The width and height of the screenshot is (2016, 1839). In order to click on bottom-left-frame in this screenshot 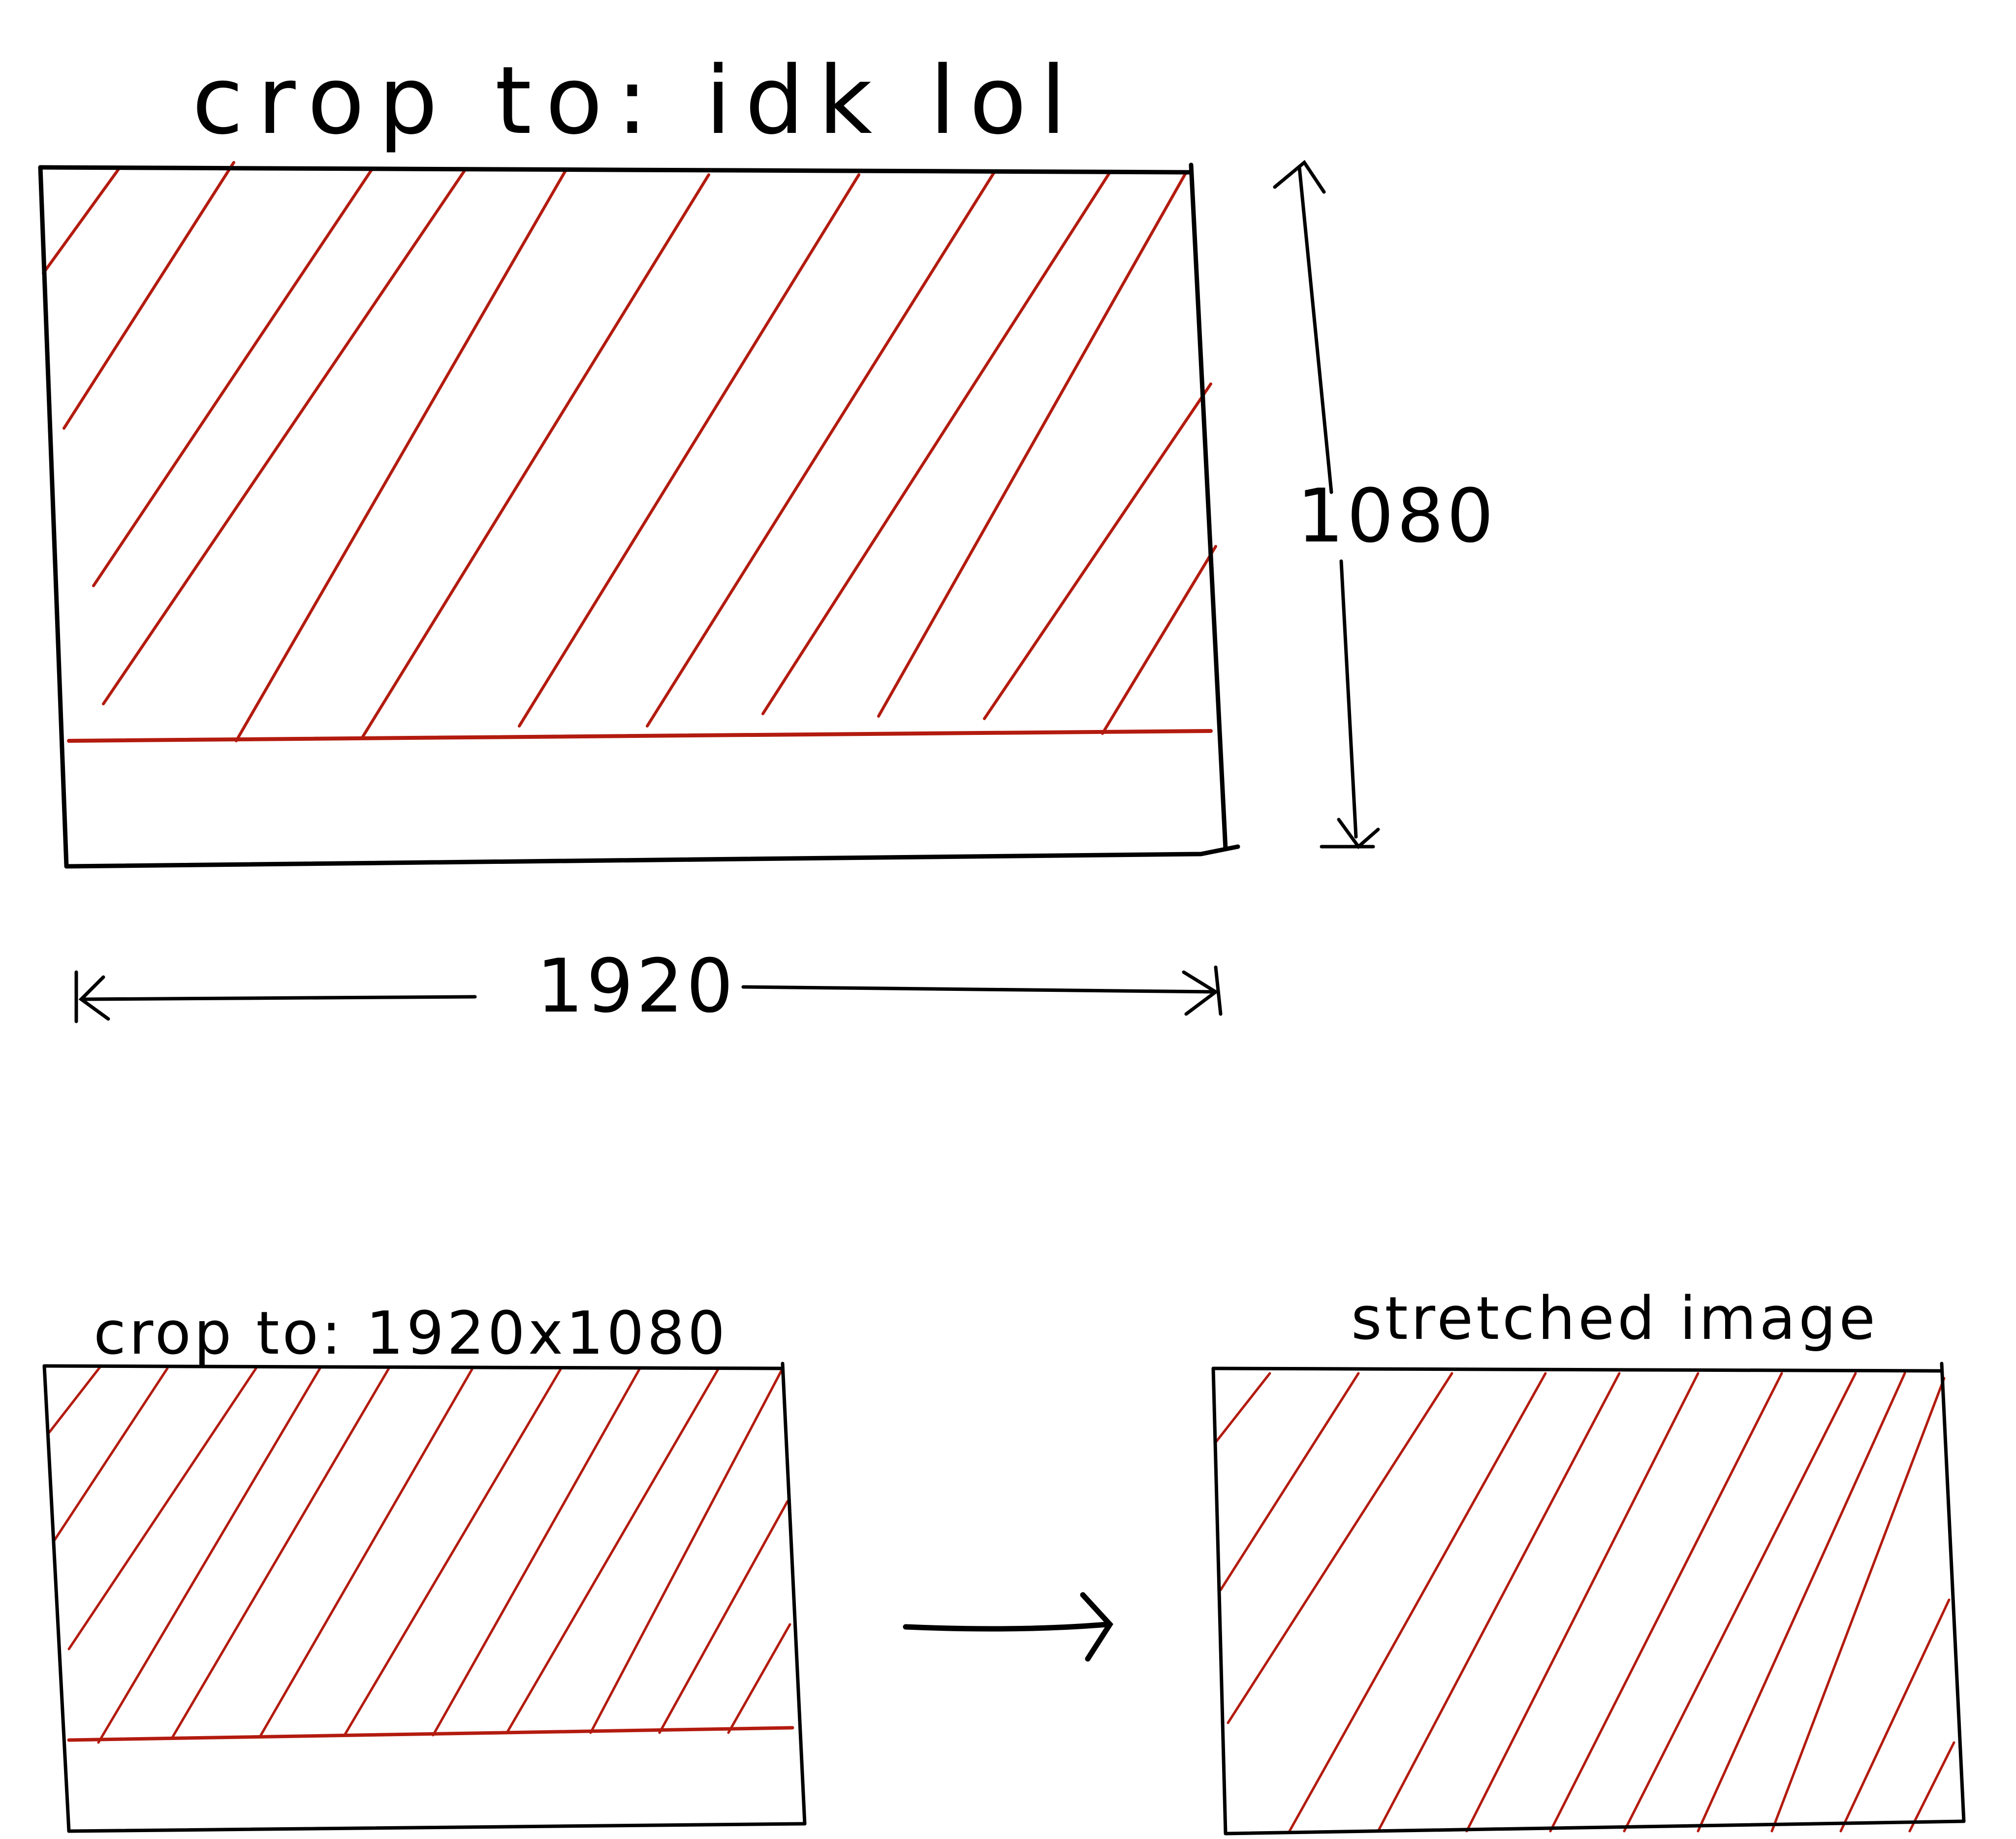, I will do `click(424, 1597)`.